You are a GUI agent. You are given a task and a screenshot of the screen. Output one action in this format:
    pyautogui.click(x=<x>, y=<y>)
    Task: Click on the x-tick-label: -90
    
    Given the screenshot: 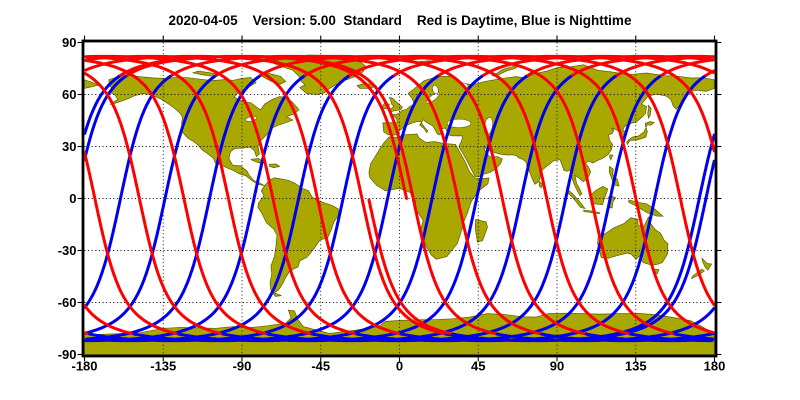 What is the action you would take?
    pyautogui.click(x=242, y=366)
    